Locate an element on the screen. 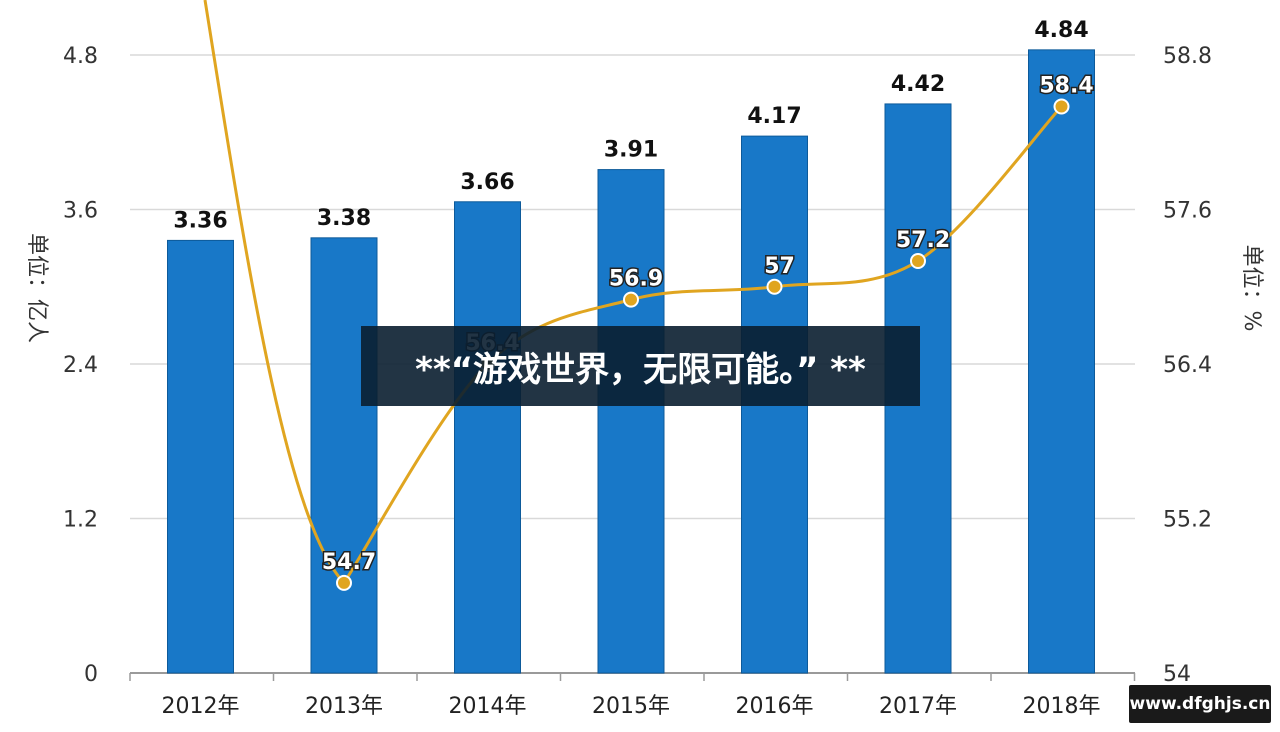  y2-tick-label: 56.4 is located at coordinates (1187, 365).